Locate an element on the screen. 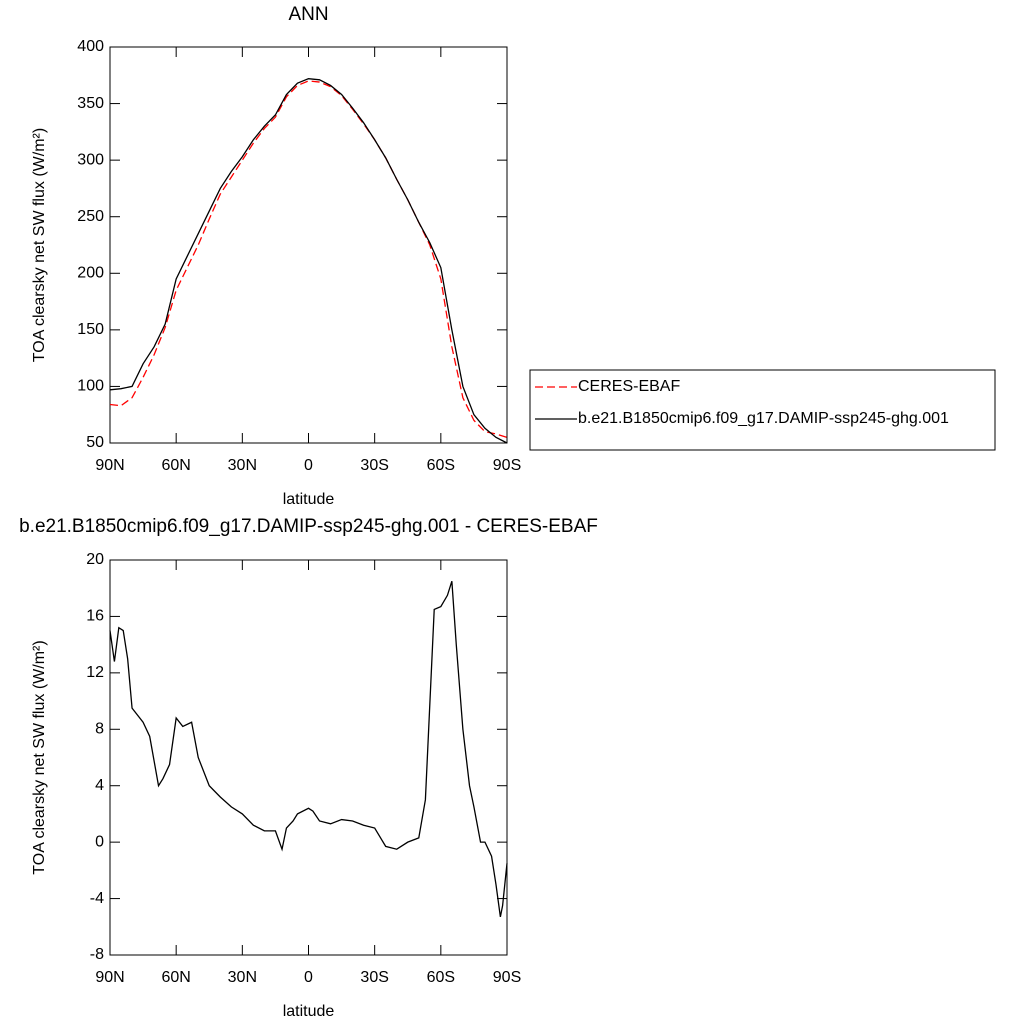 The height and width of the screenshot is (1024, 1024). legend-label: CERES-EBAF is located at coordinates (629, 386).